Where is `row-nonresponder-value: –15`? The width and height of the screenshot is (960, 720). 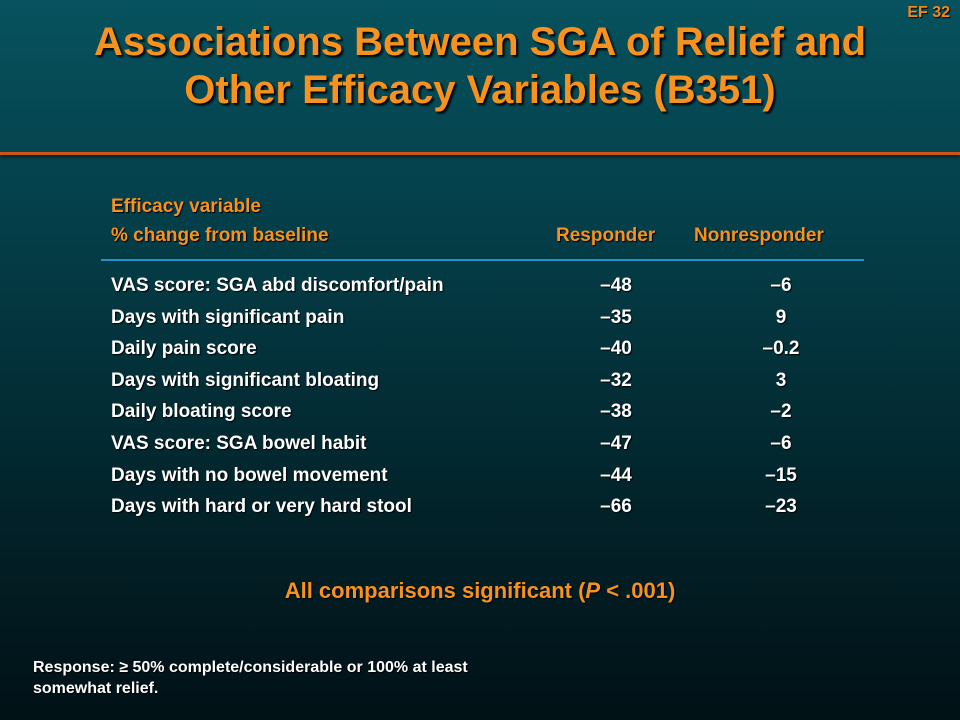
row-nonresponder-value: –15 is located at coordinates (781, 475).